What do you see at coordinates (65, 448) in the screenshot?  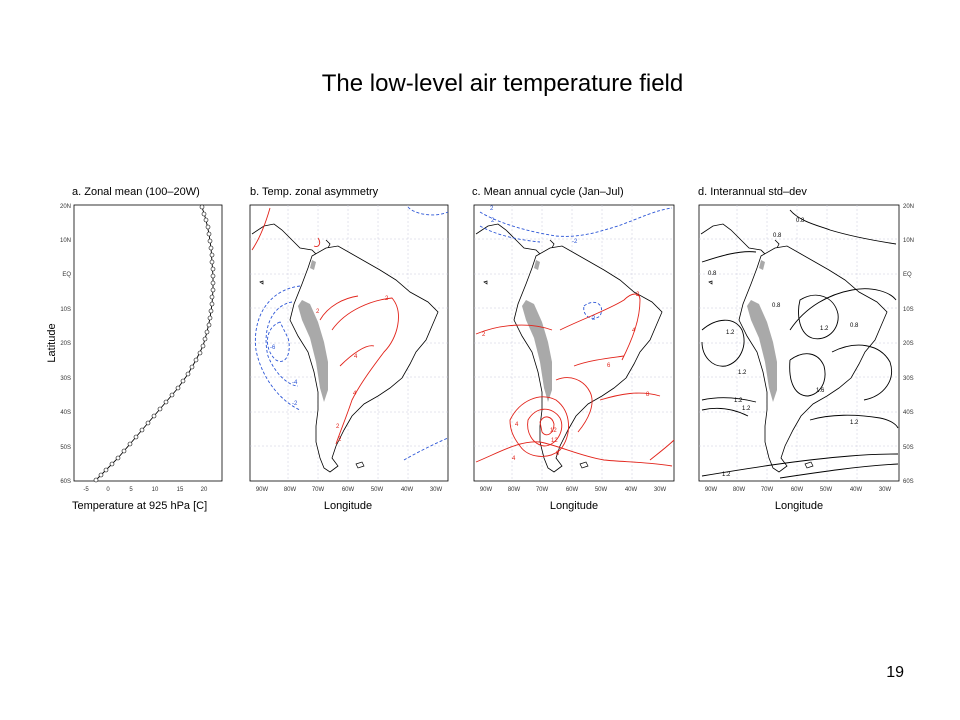 I see `lat-tick: 50S` at bounding box center [65, 448].